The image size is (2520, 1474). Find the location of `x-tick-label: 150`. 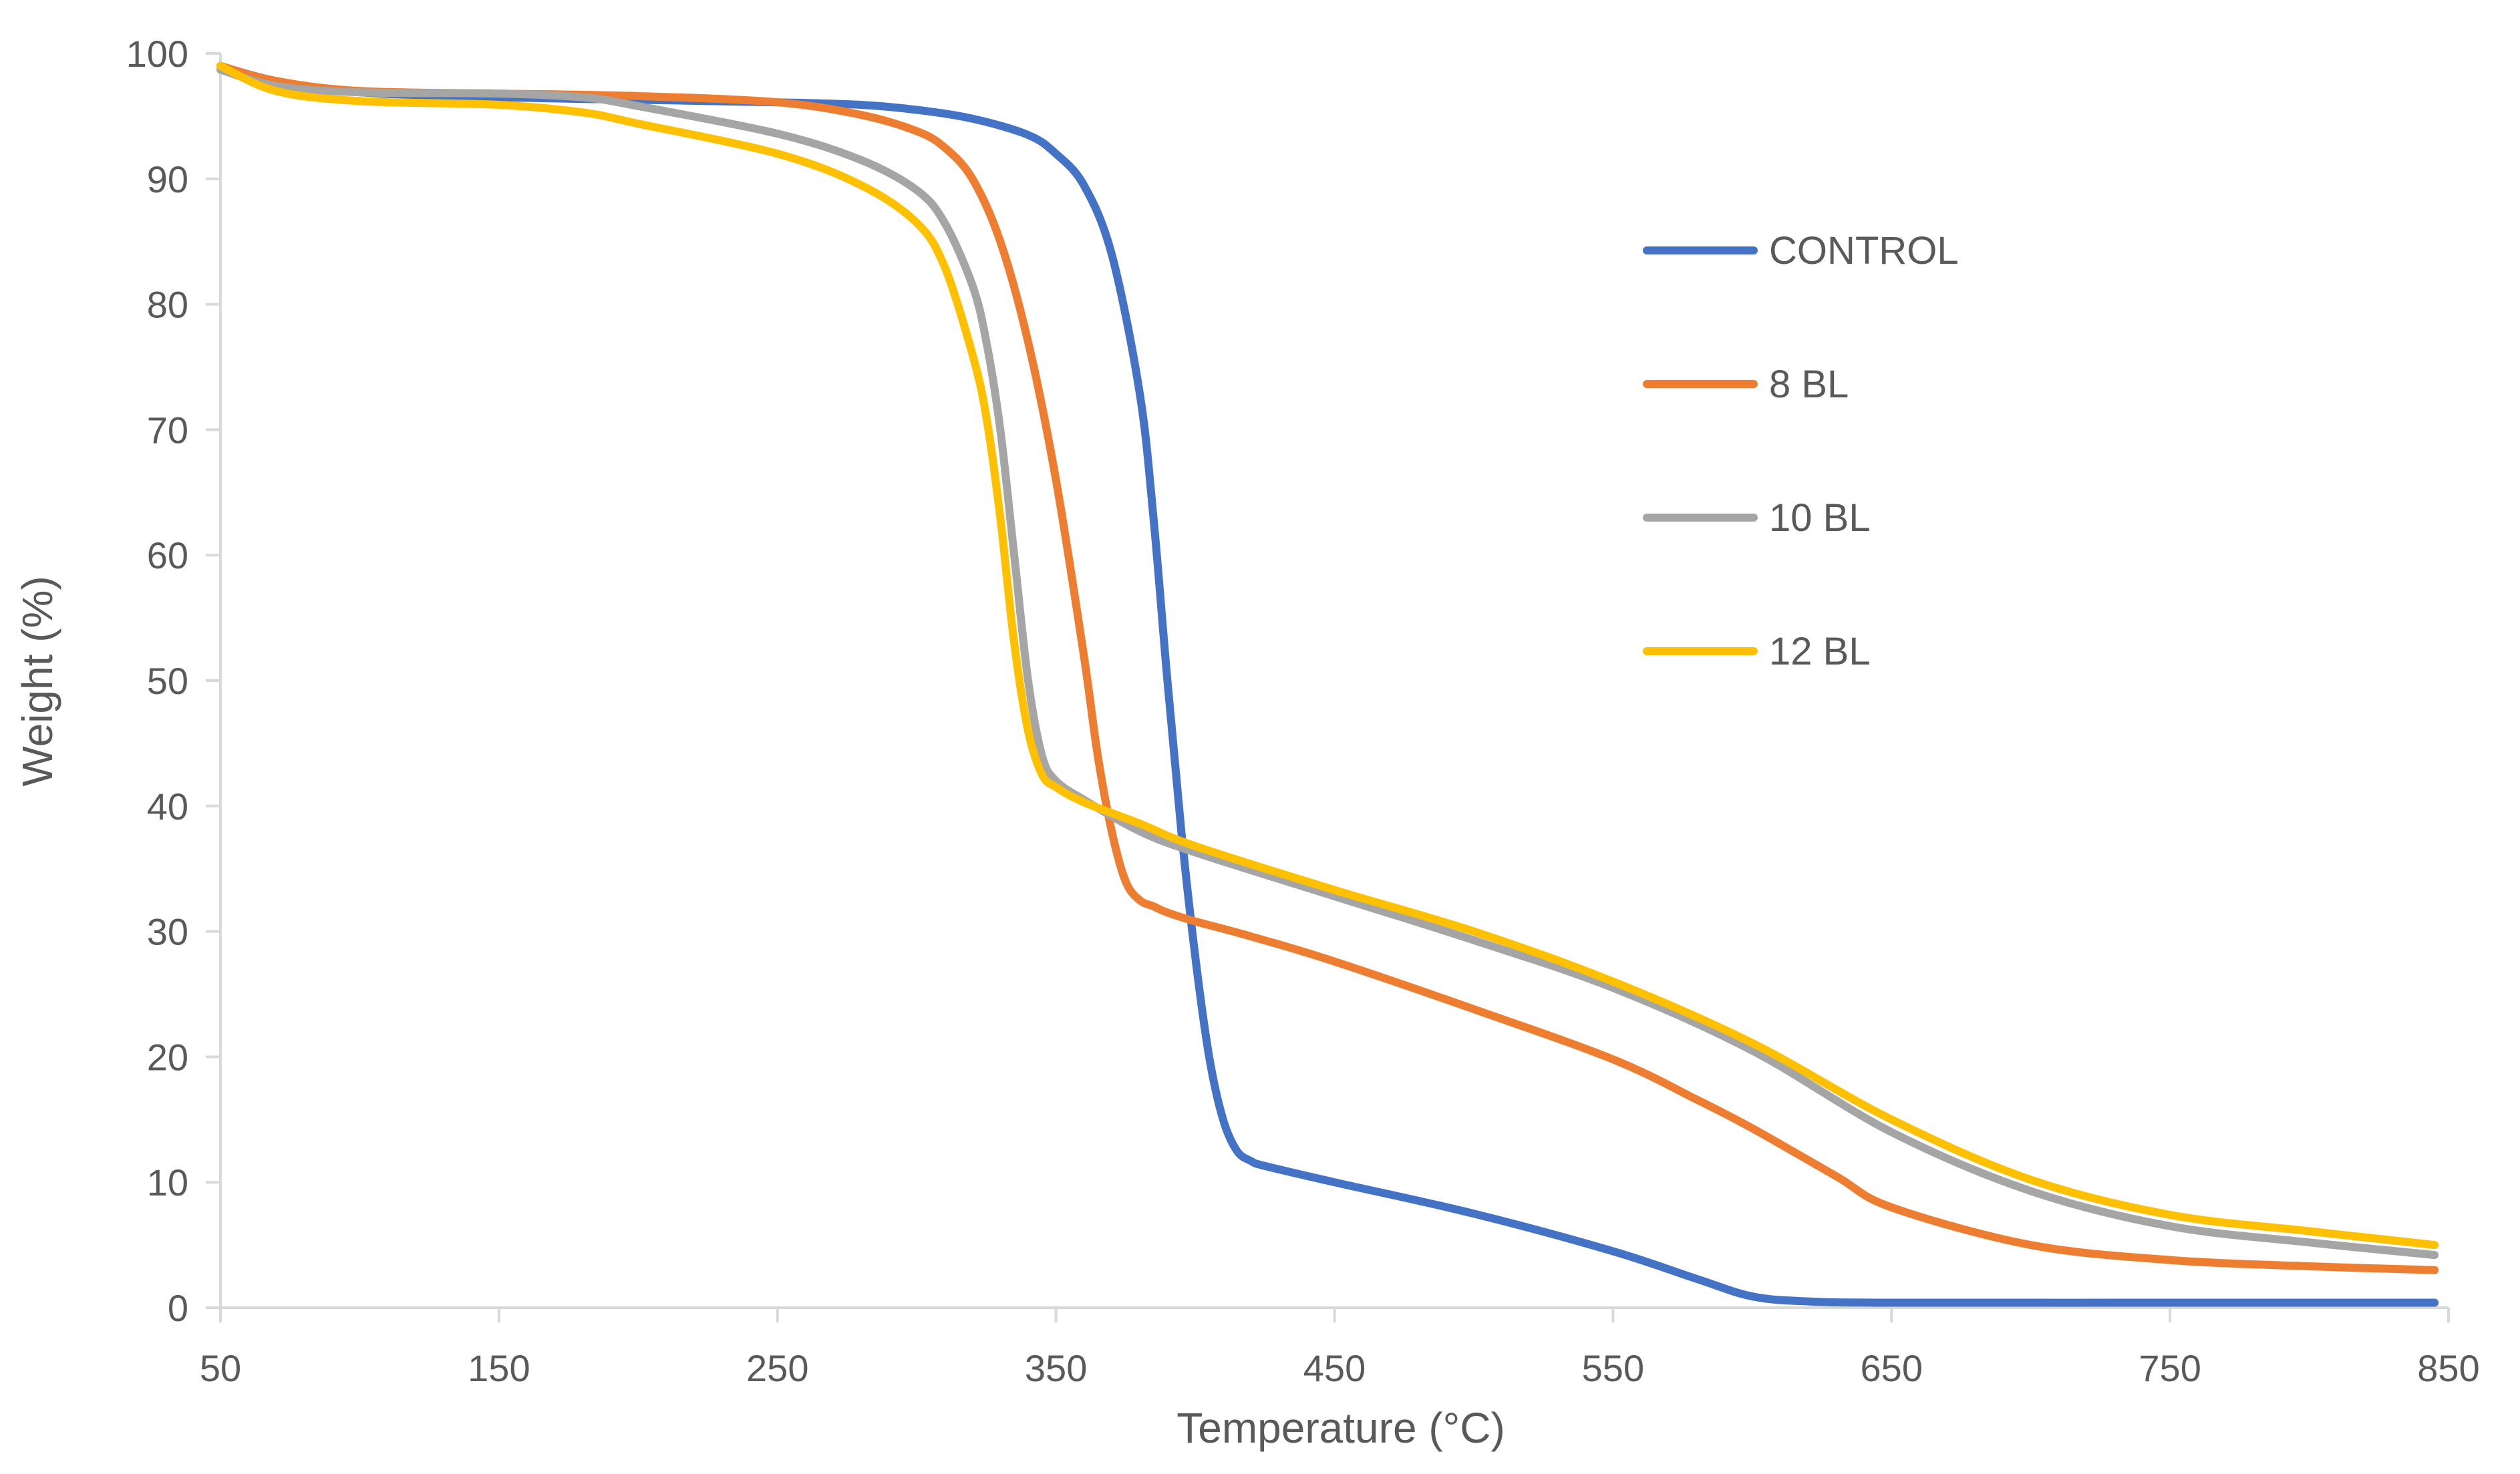

x-tick-label: 150 is located at coordinates (499, 1368).